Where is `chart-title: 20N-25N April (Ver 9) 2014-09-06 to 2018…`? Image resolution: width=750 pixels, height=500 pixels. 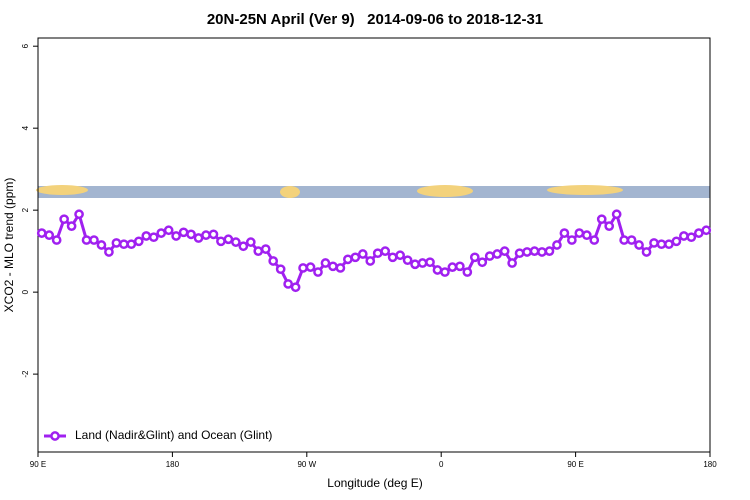
chart-title: 20N-25N April (Ver 9) 2014-09-06 to 2018… is located at coordinates (375, 19).